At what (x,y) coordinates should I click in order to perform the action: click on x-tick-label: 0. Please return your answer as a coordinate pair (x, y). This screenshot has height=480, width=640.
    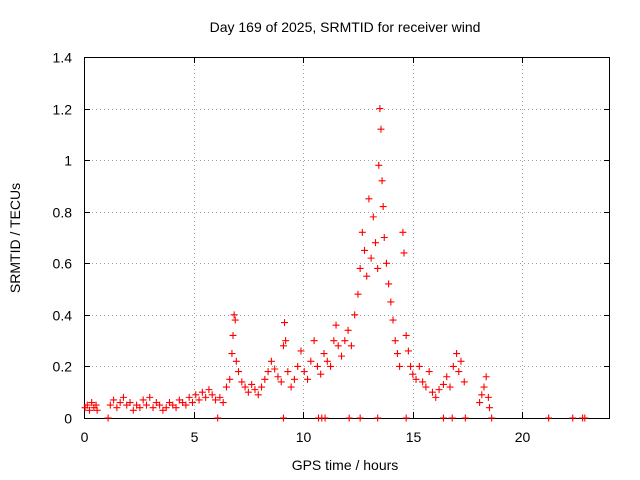
    Looking at the image, I should click on (85, 437).